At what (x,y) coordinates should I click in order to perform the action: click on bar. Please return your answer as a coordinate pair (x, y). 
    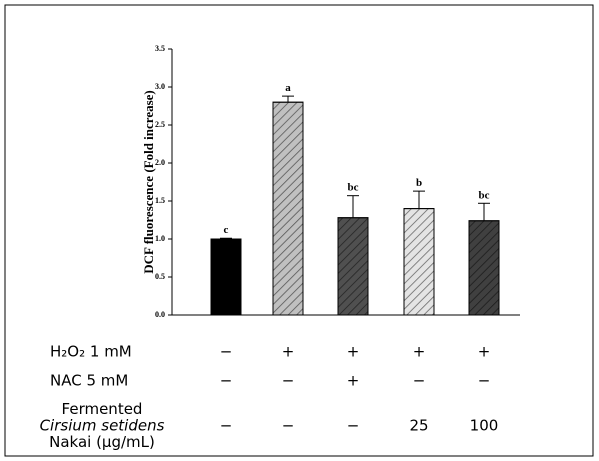
    Looking at the image, I should click on (226, 277).